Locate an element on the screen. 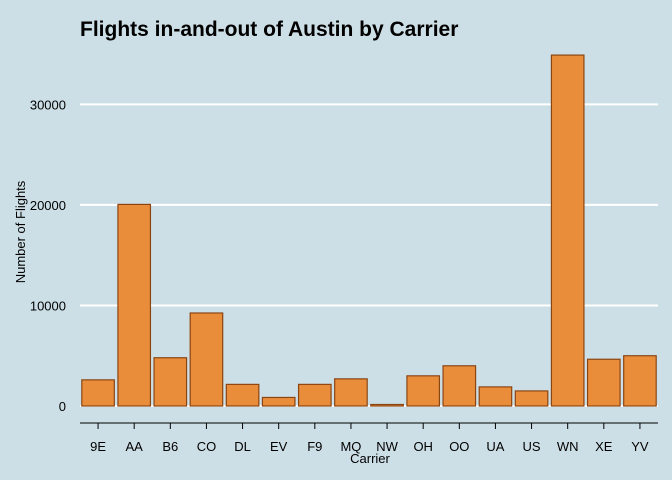 This screenshot has width=672, height=480. x-tick-label: CO is located at coordinates (207, 446).